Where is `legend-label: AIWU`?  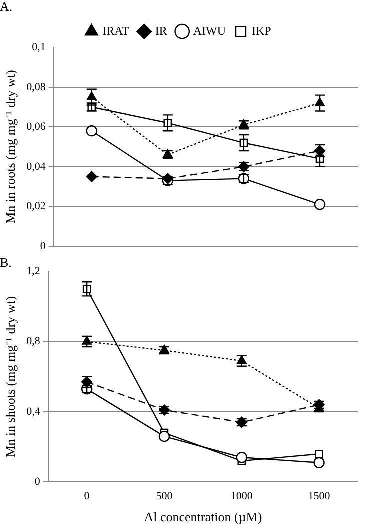 legend-label: AIWU is located at coordinates (209, 31).